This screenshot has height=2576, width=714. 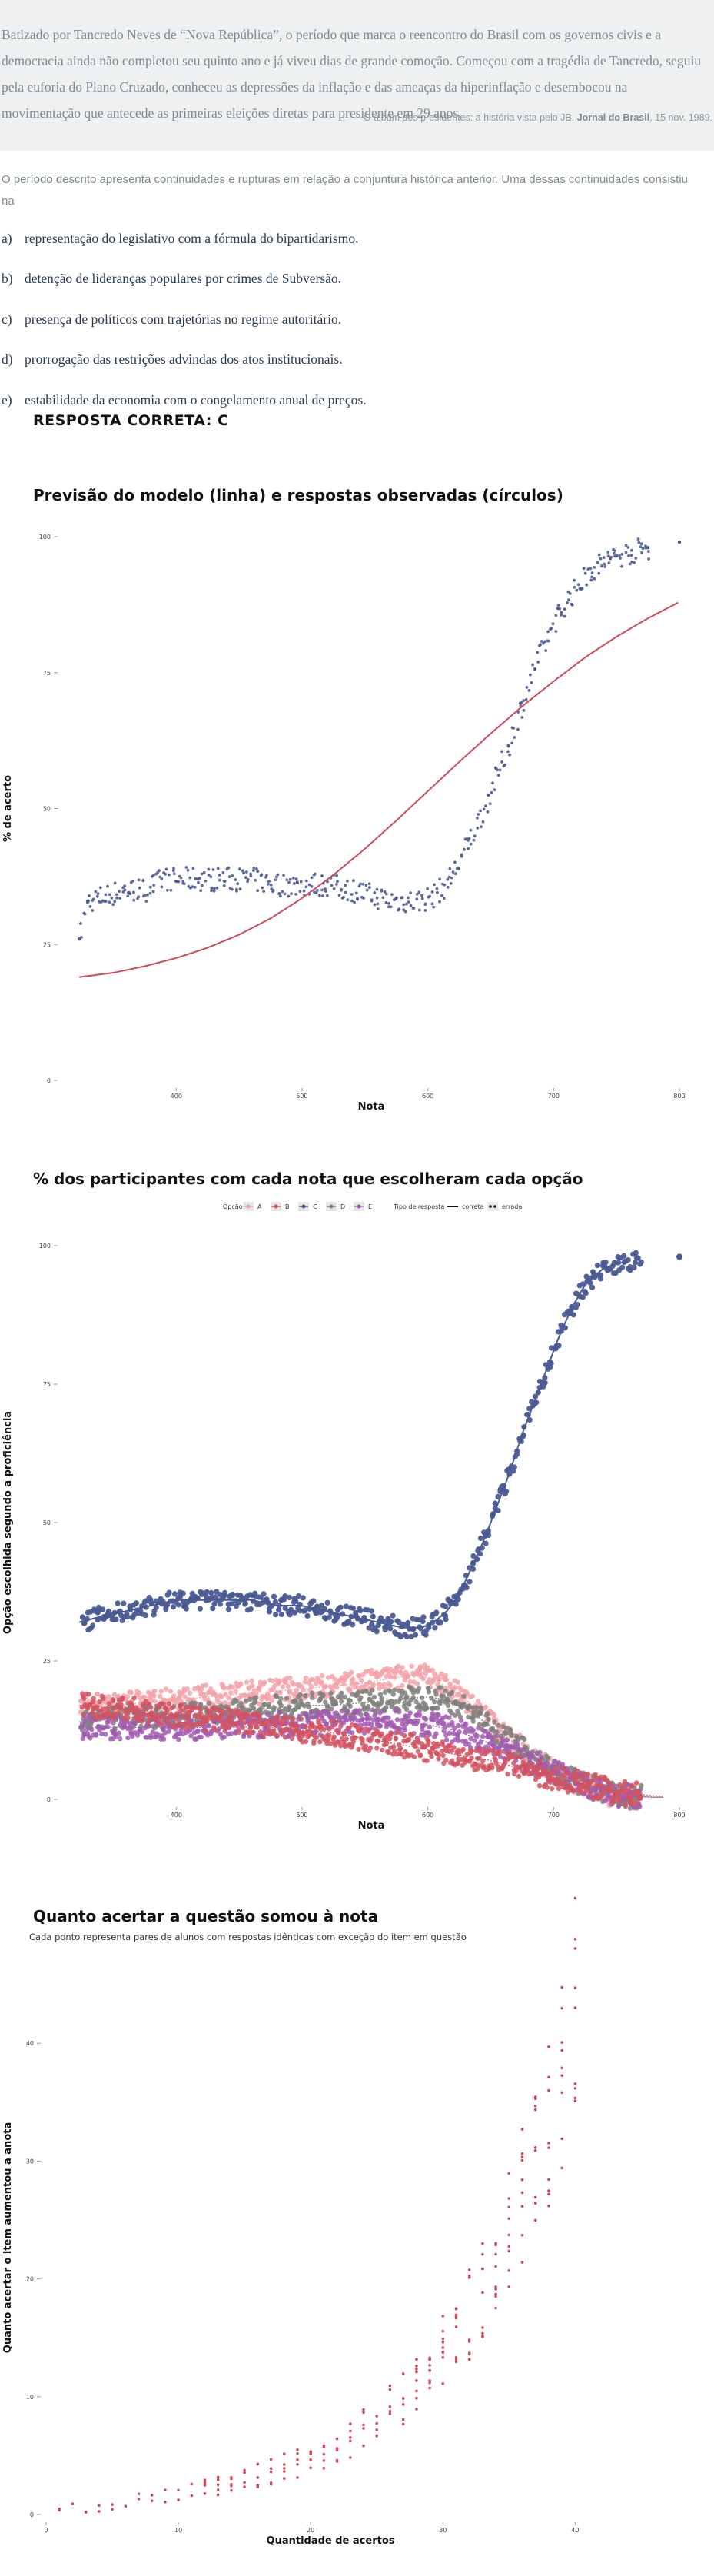 I want to click on y-tick-label: 0, so click(x=49, y=1080).